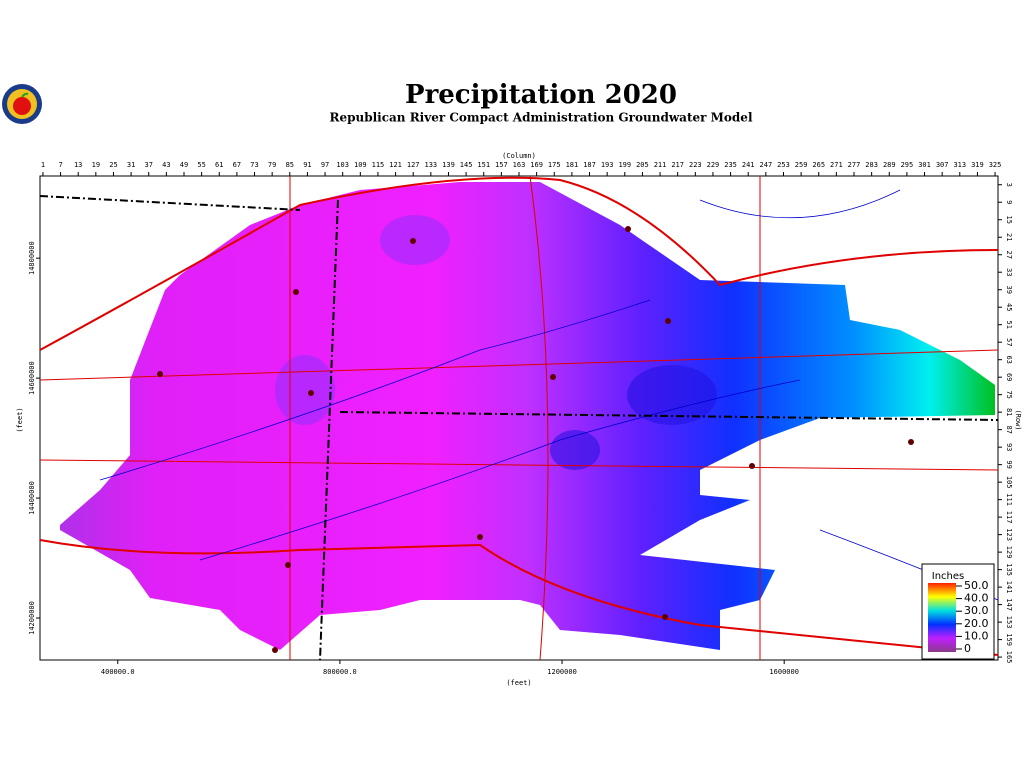 The height and width of the screenshot is (768, 1024). What do you see at coordinates (518, 683) in the screenshot?
I see `x-axis-label: (feet)` at bounding box center [518, 683].